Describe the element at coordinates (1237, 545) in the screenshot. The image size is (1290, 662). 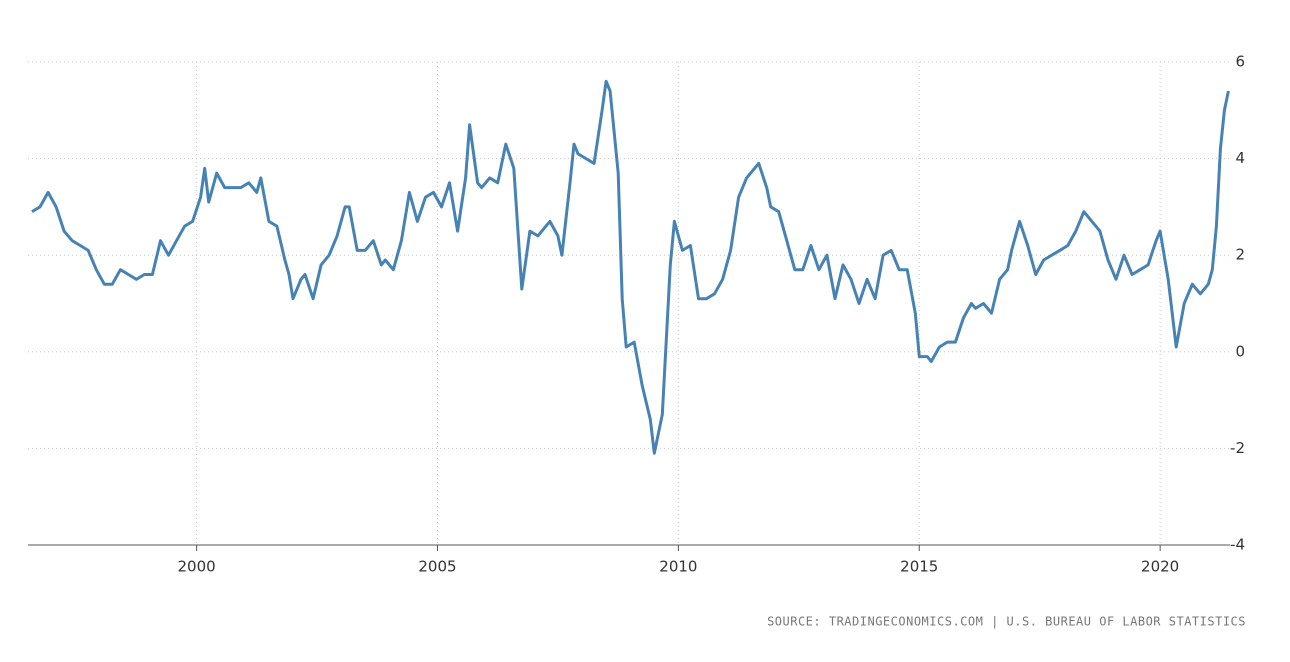
I see `y-tick-label: -4` at that location.